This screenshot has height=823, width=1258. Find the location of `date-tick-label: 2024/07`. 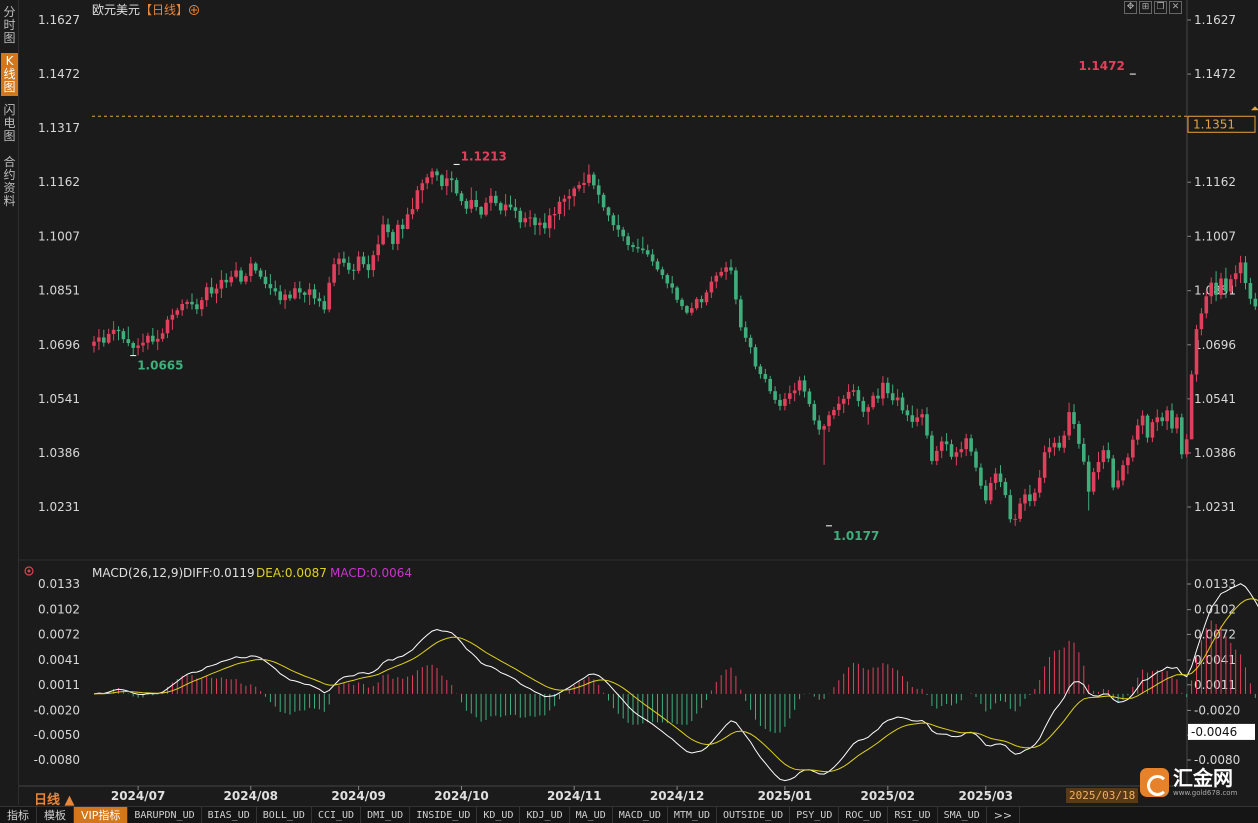

date-tick-label: 2024/07 is located at coordinates (138, 796).